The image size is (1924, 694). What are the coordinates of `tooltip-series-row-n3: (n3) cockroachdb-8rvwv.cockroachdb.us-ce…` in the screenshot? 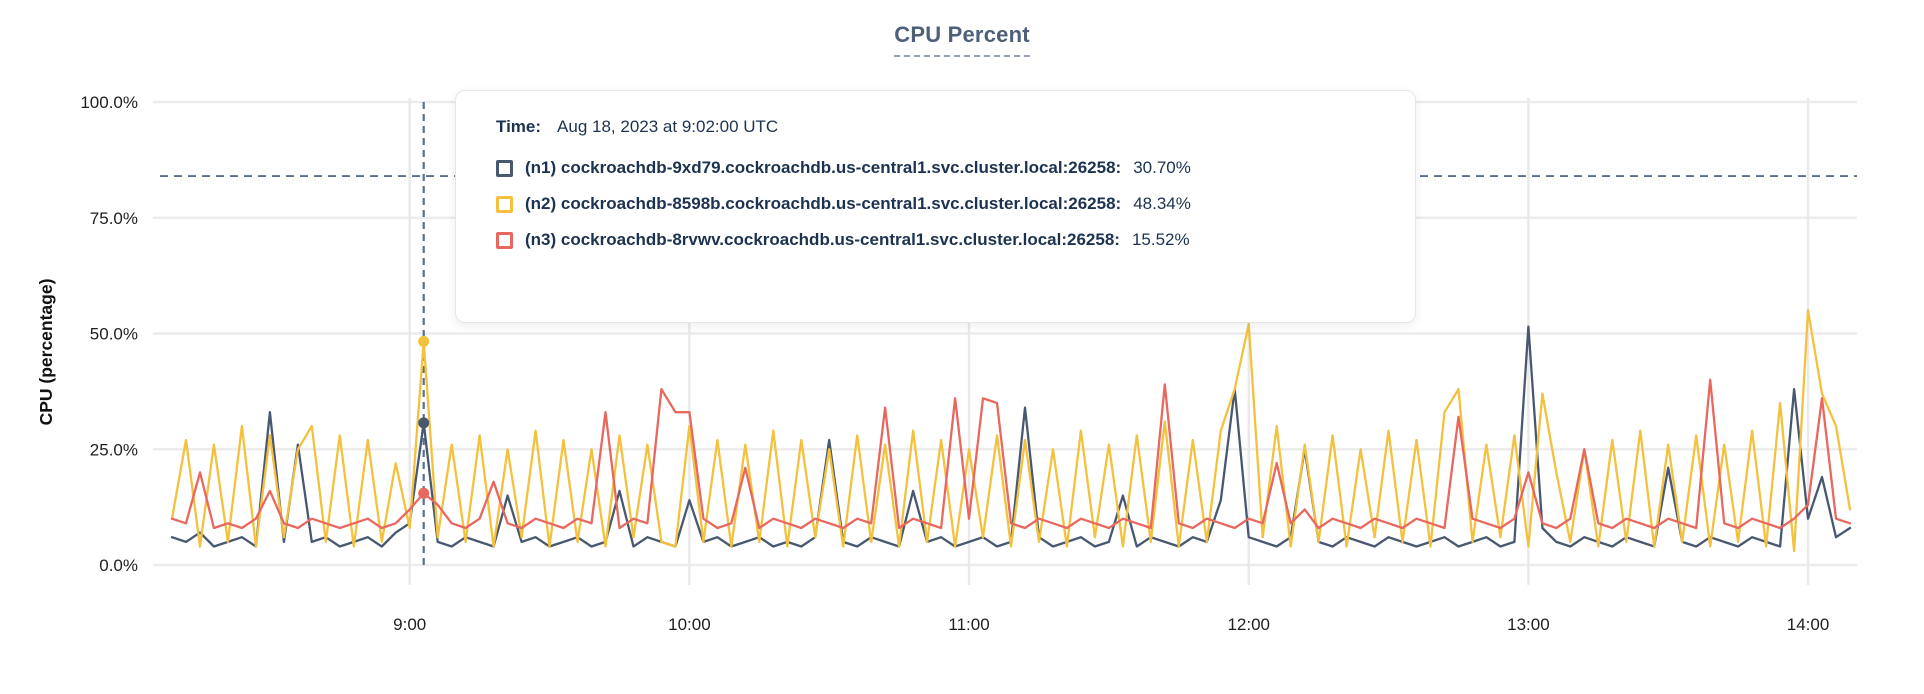 It's located at (936, 240).